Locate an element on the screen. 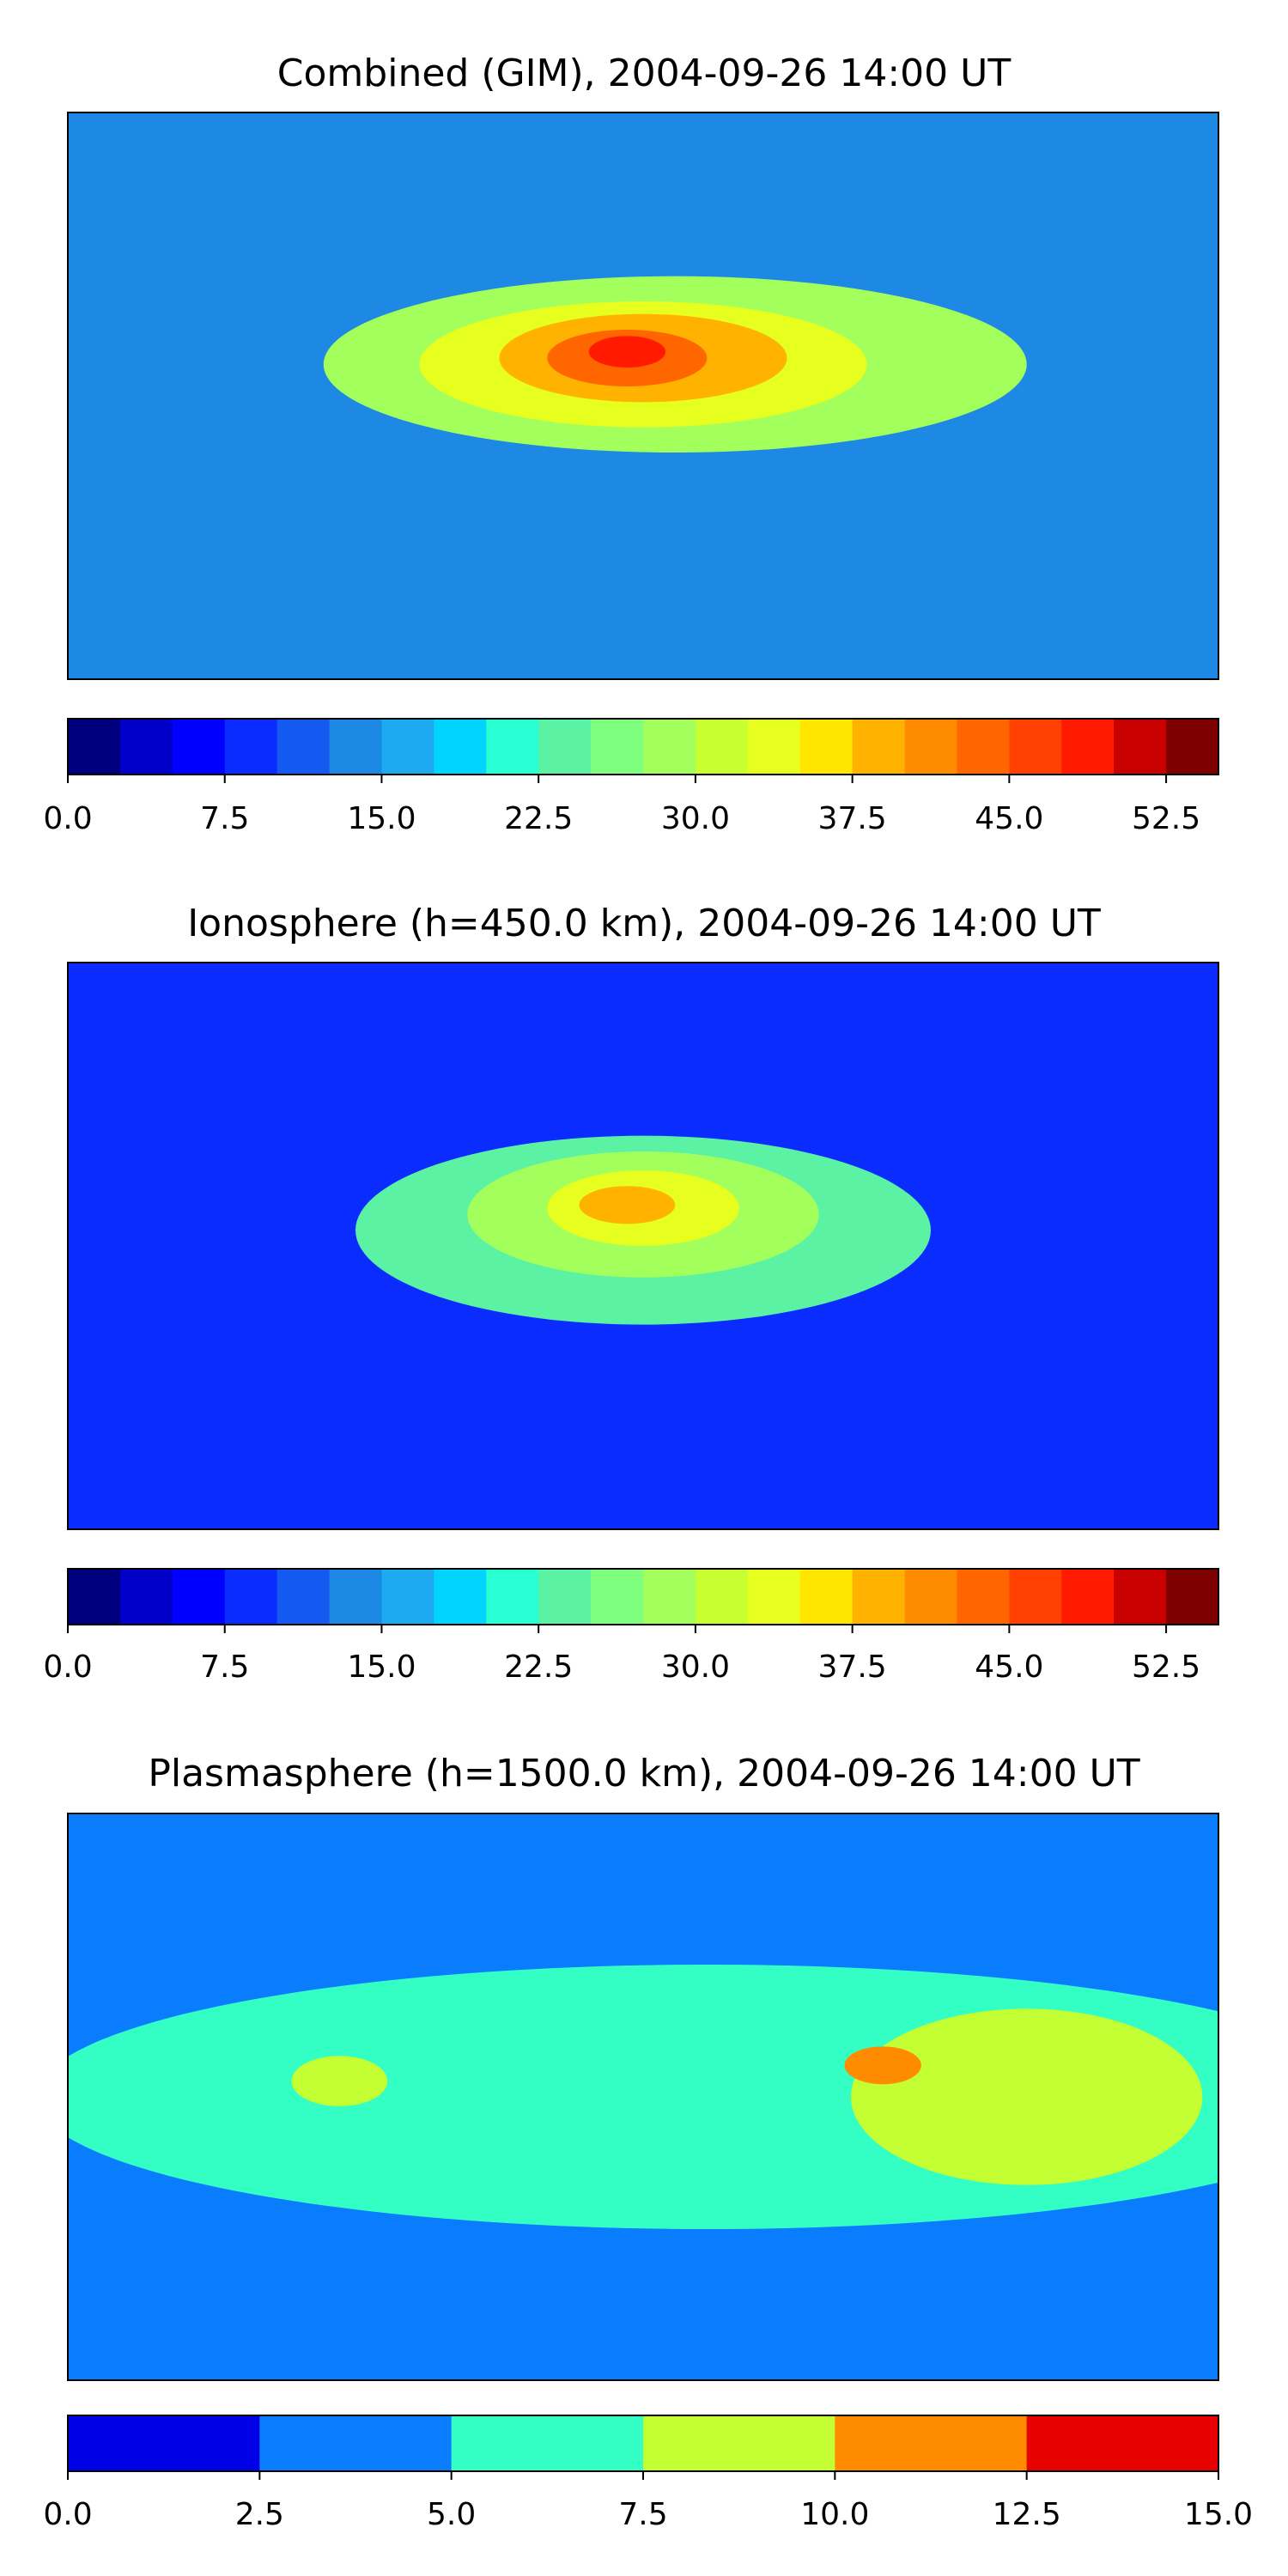  colorbar-tick-label: 12.5 is located at coordinates (1027, 2514).